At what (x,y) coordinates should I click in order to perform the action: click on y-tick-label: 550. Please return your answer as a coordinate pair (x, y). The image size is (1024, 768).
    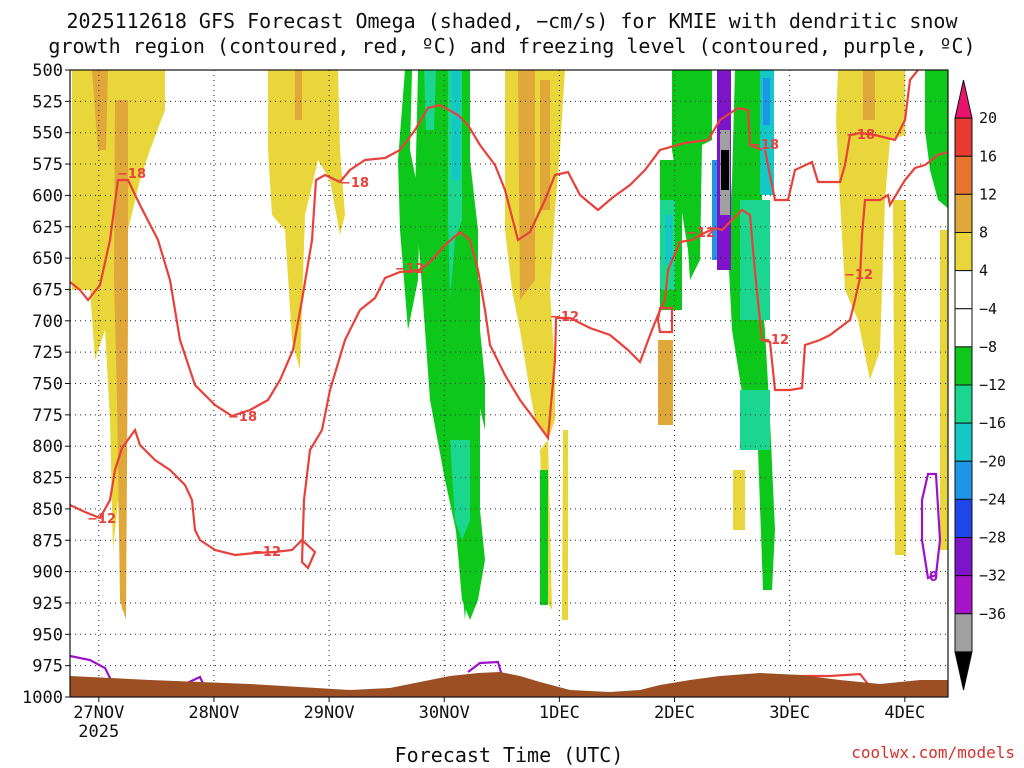
    Looking at the image, I should click on (47, 134).